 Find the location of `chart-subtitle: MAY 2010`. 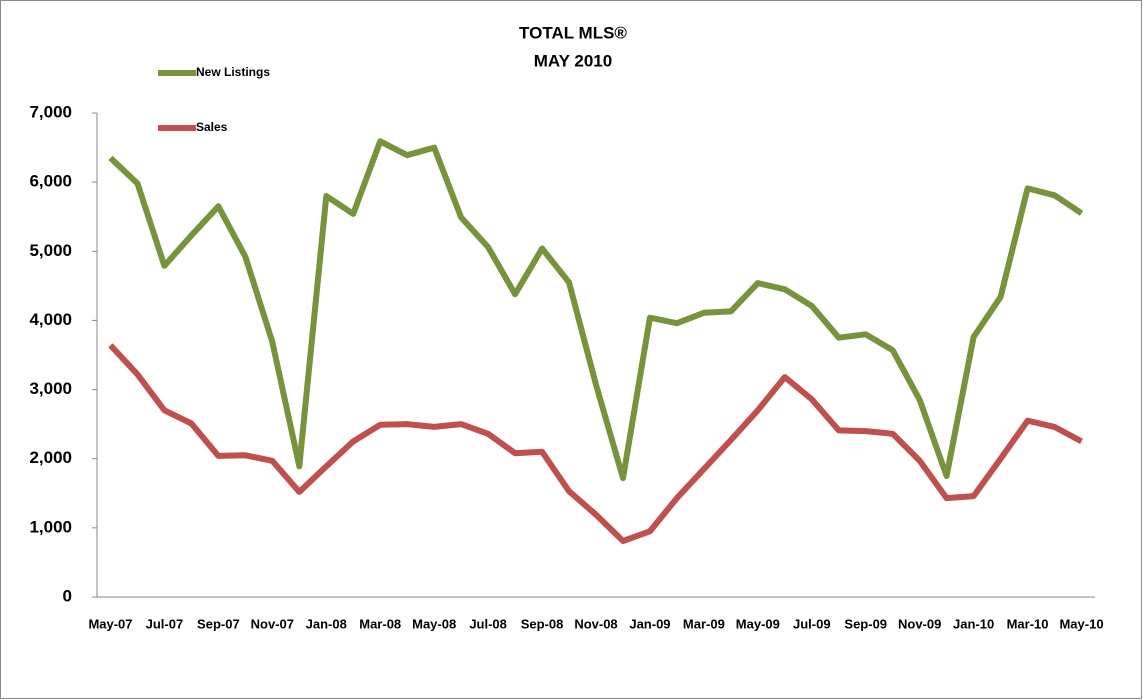

chart-subtitle: MAY 2010 is located at coordinates (573, 60).